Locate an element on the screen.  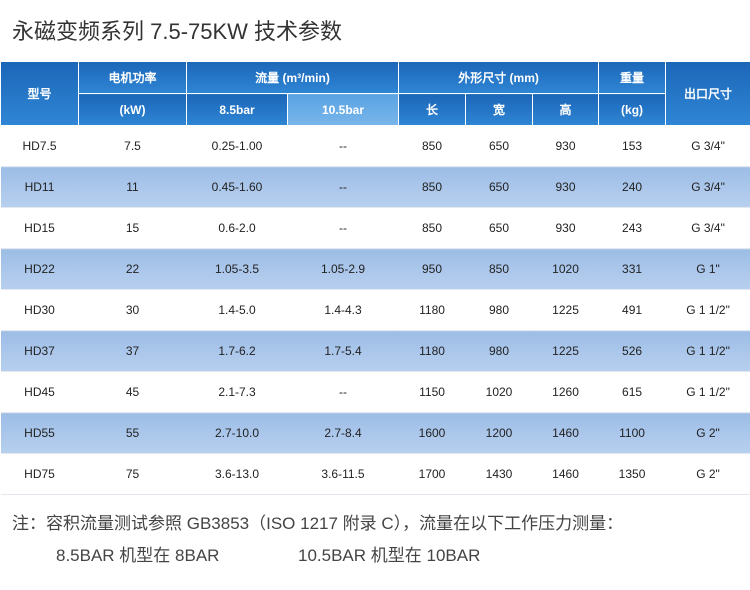
header-cell: 高 is located at coordinates (566, 109).